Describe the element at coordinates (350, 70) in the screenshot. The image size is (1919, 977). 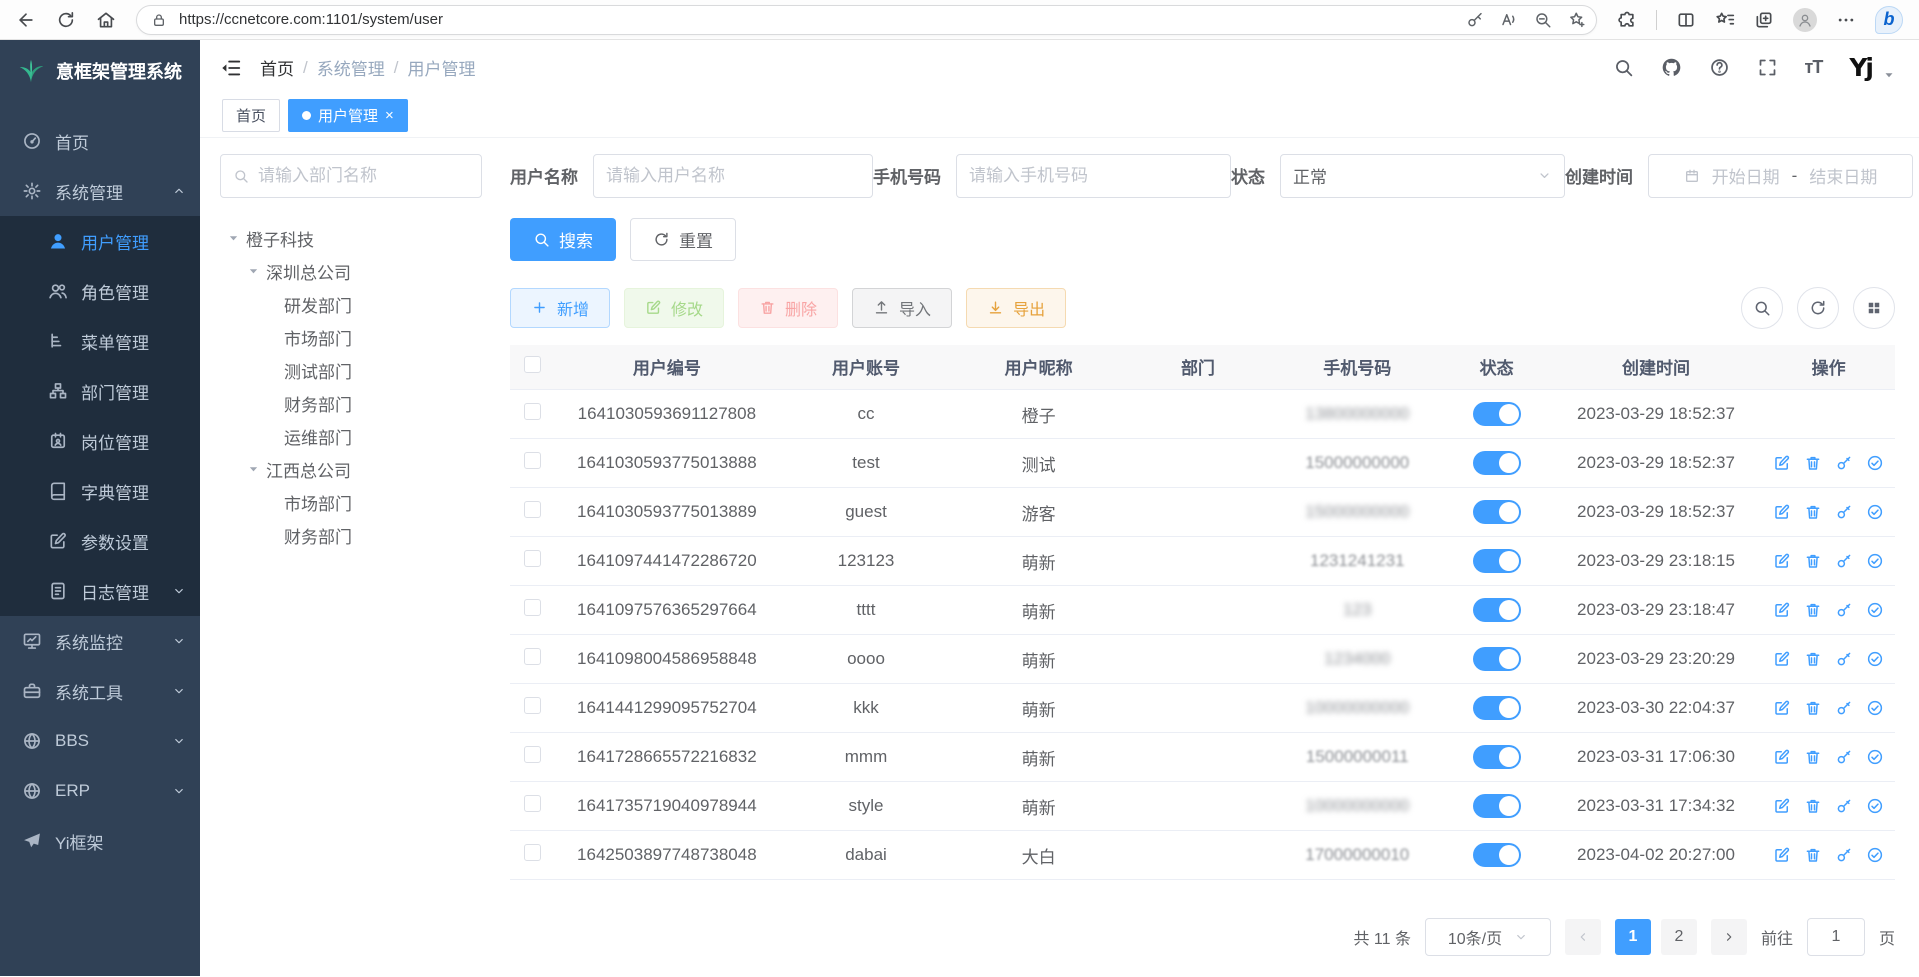
I see `breadcrumb-item-系统管理: 系统管理` at that location.